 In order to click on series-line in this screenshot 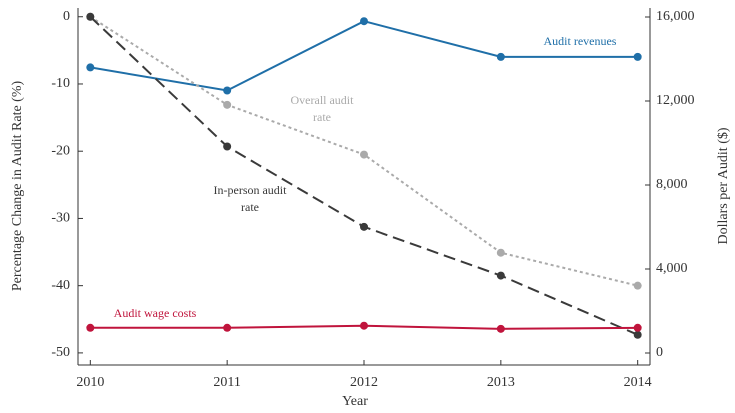, I will do `click(364, 56)`.